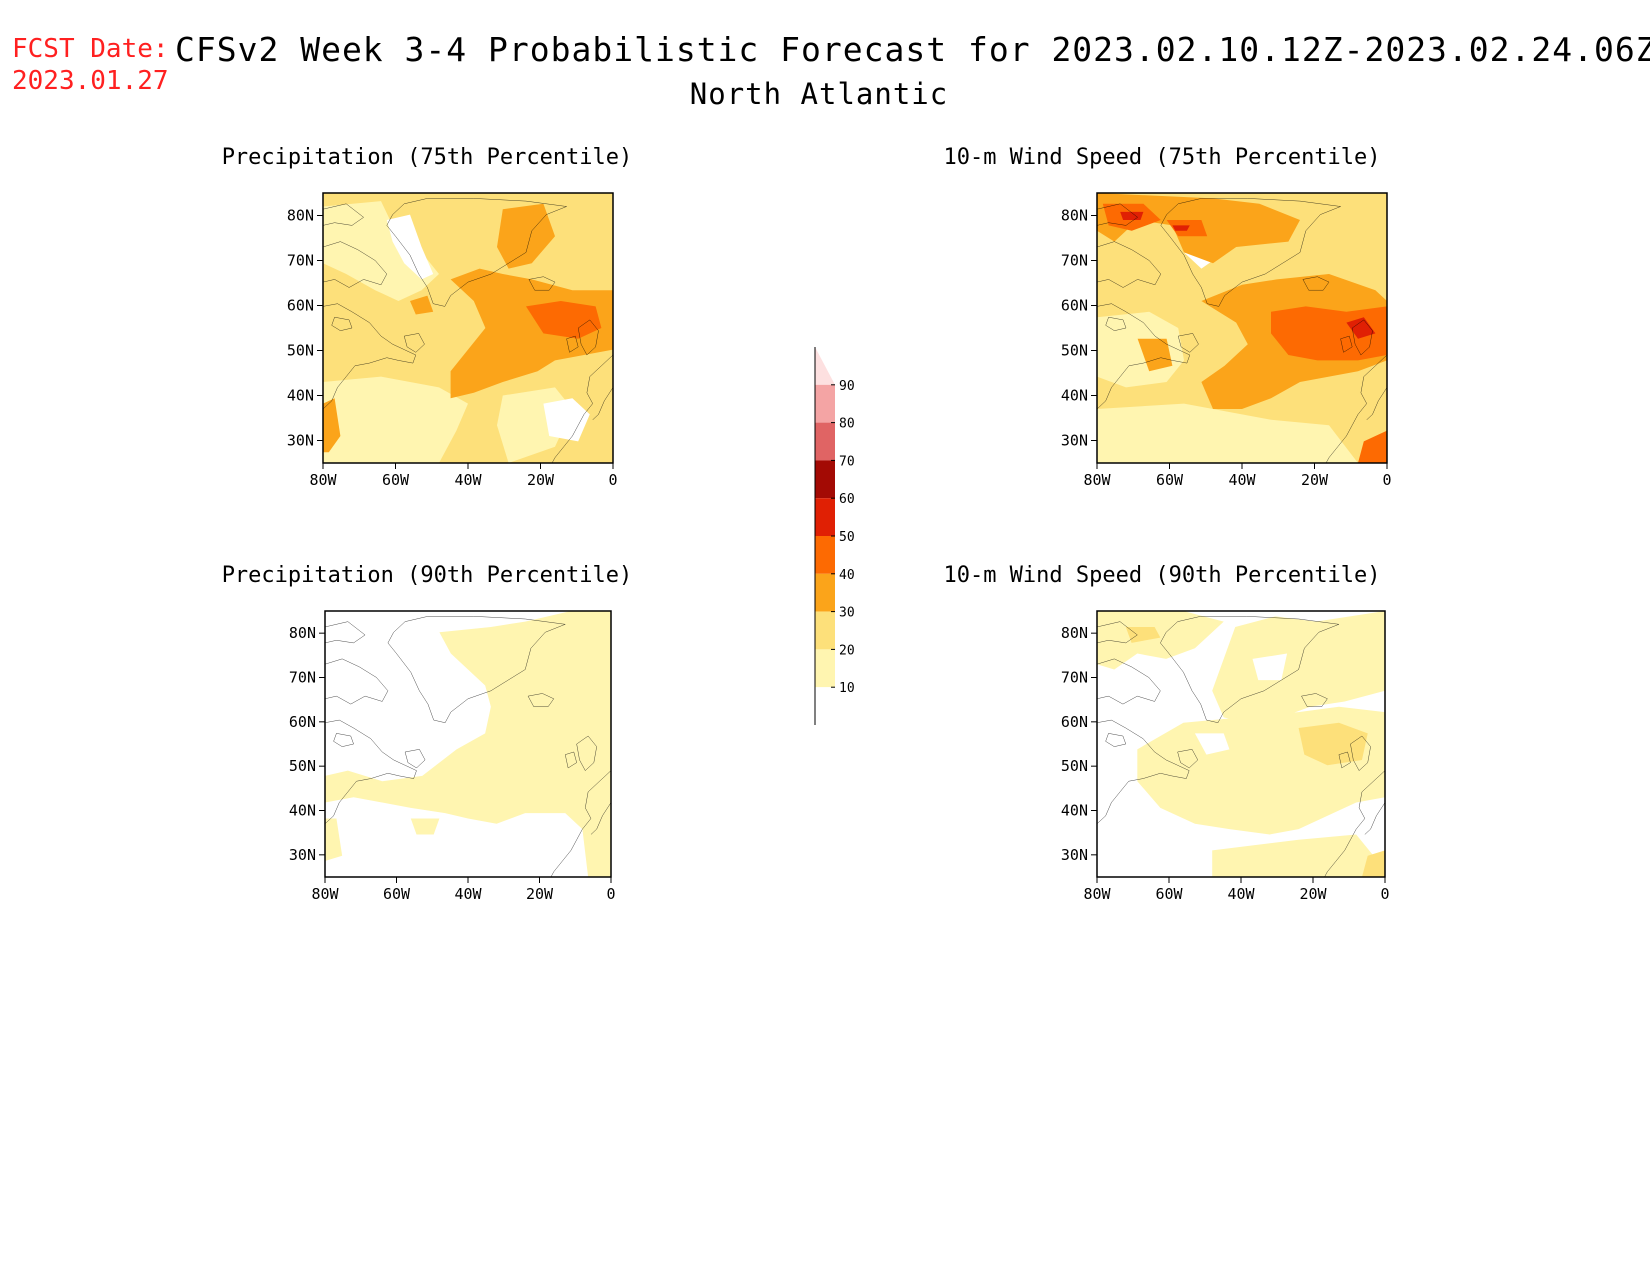 The width and height of the screenshot is (1650, 1275). What do you see at coordinates (847, 650) in the screenshot?
I see `colorbar-tick-label: 20` at bounding box center [847, 650].